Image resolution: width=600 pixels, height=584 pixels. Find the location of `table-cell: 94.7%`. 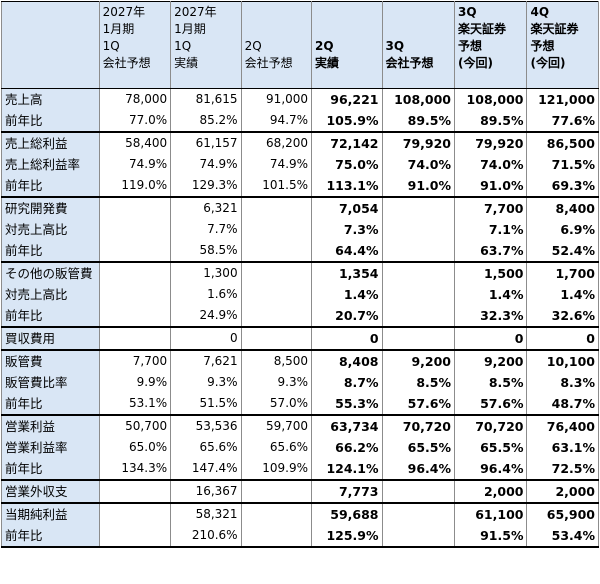

table-cell: 94.7% is located at coordinates (276, 121).